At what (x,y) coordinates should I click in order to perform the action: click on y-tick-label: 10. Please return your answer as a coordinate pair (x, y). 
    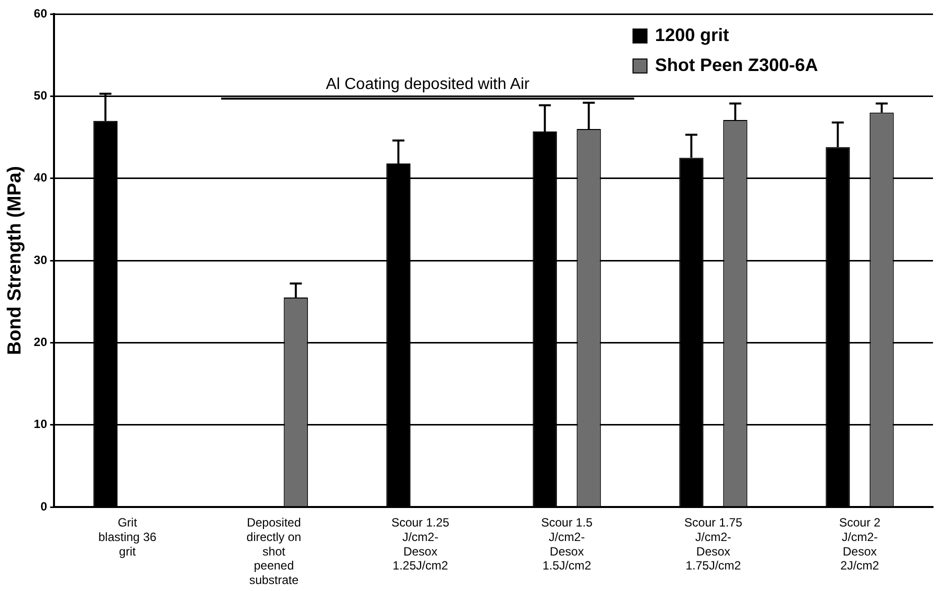
    Looking at the image, I should click on (41, 424).